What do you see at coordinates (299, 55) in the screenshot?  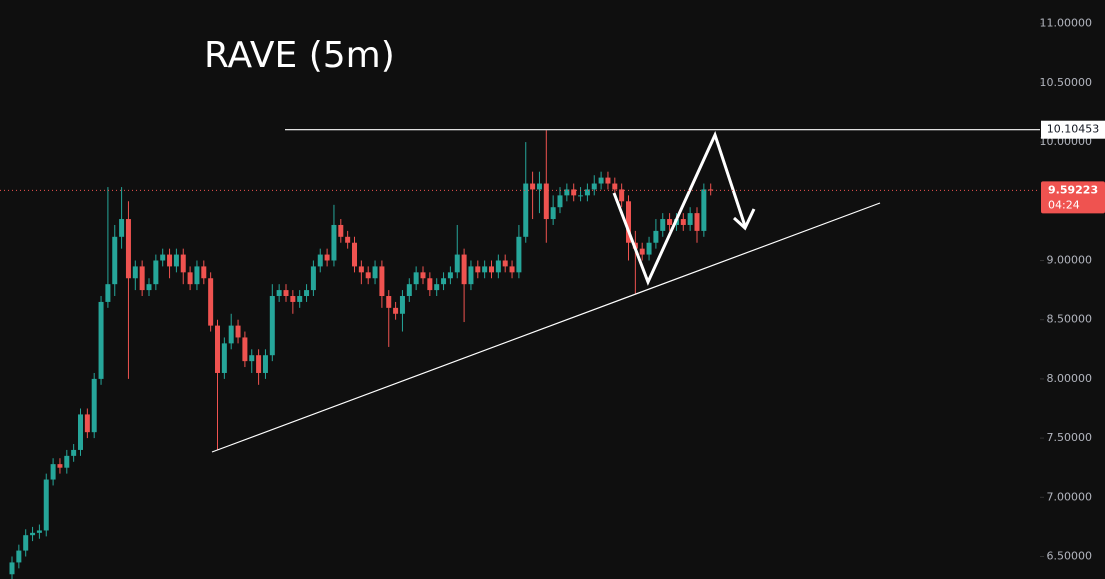 I see `chart-title: RAVE (5m)` at bounding box center [299, 55].